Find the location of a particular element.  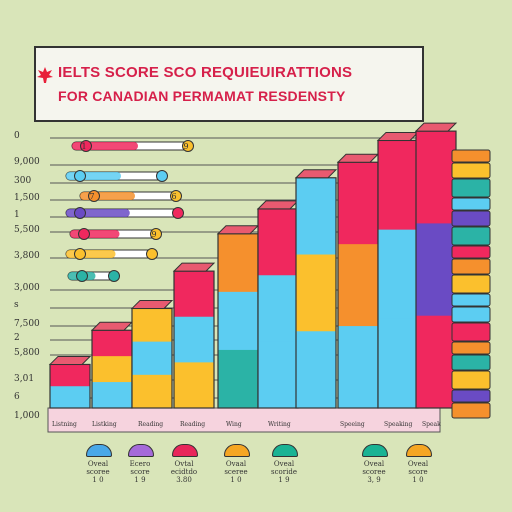

pill-label: 6 is located at coordinates (173, 196).